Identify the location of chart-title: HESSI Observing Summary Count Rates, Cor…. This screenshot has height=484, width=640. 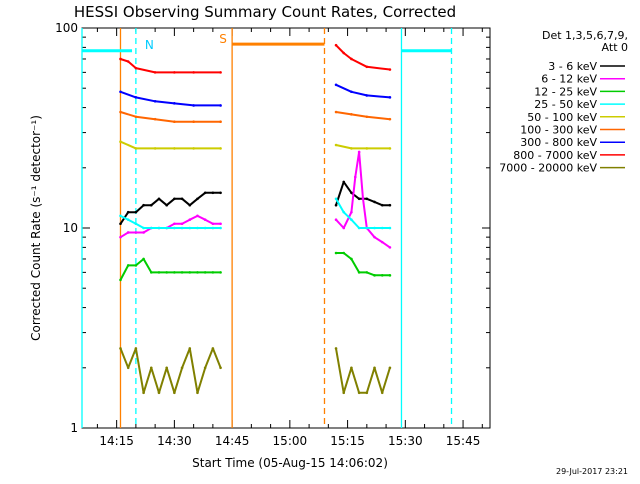
(265, 12).